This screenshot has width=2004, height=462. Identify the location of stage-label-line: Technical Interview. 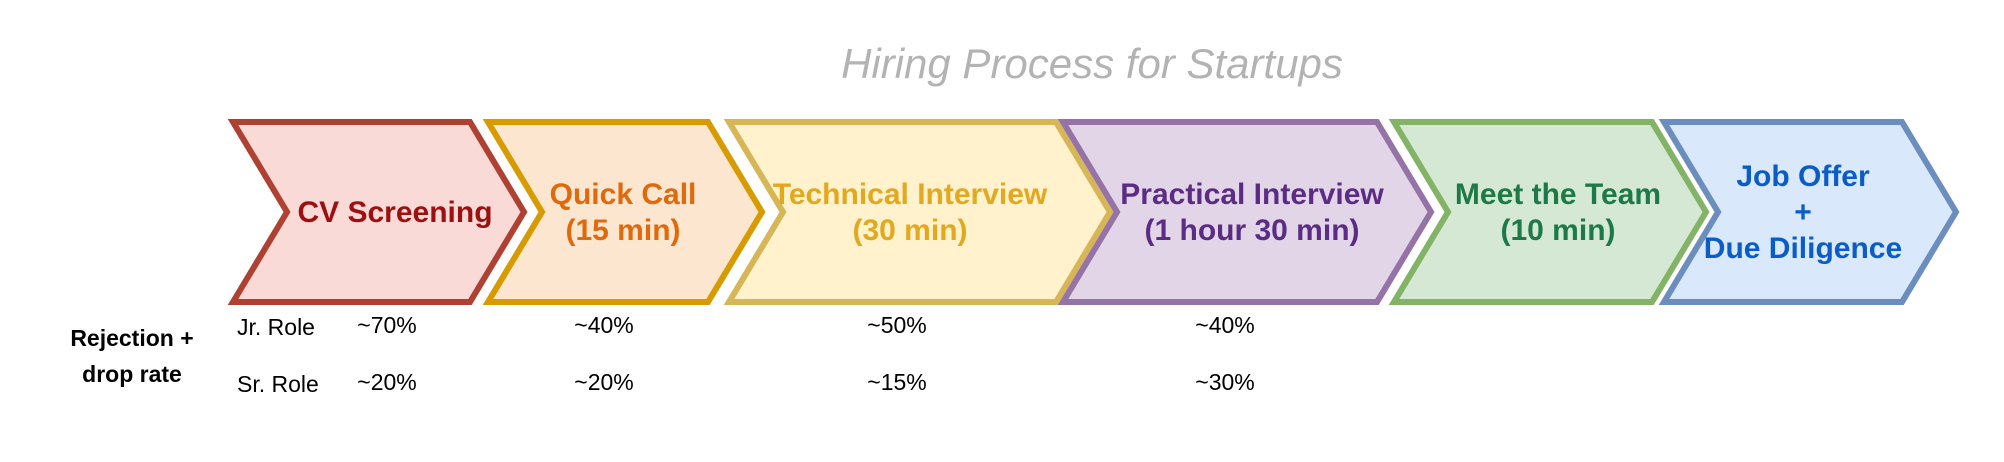
(910, 194).